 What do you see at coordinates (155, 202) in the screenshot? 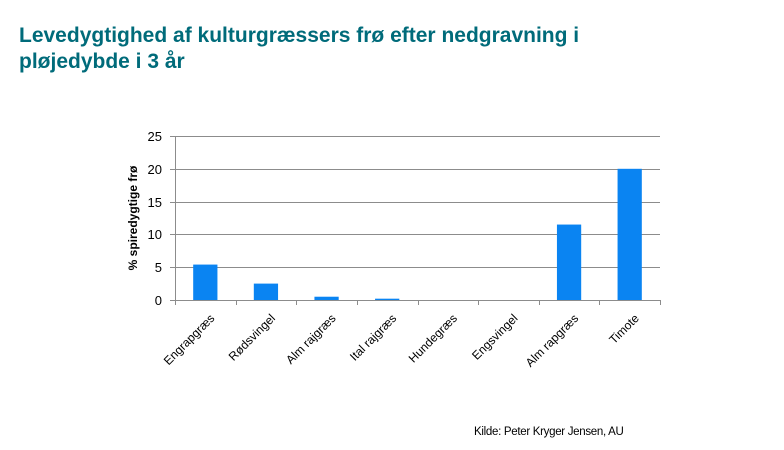
I see `y-tick-label: 15` at bounding box center [155, 202].